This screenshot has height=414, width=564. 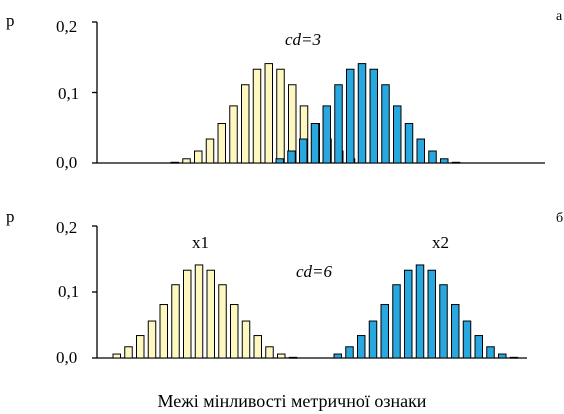 I want to click on x-axis-label: Межі мінливості метричної ознаки, so click(x=292, y=401).